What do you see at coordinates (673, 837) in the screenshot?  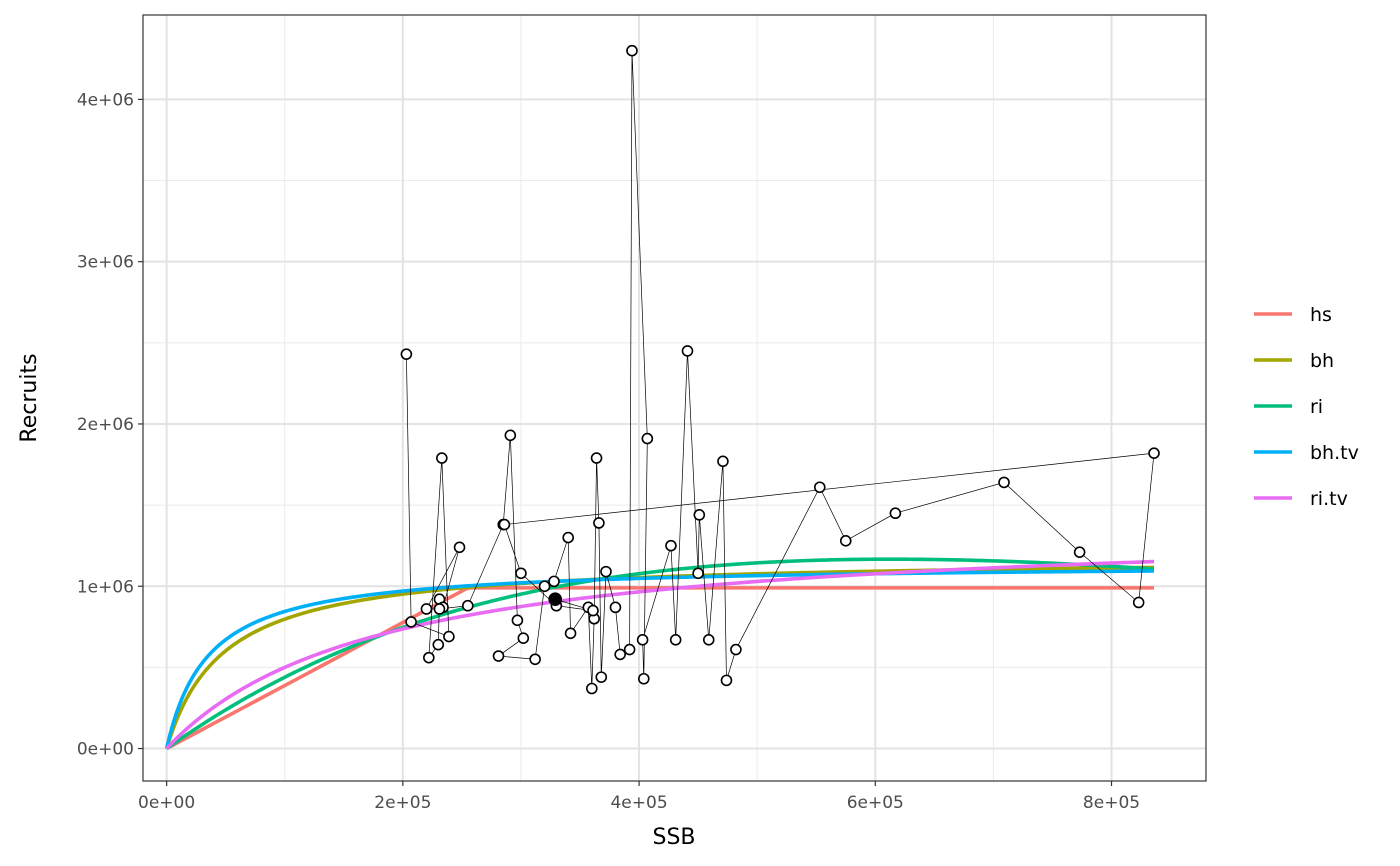 I see `x-axis-title: SSB` at bounding box center [673, 837].